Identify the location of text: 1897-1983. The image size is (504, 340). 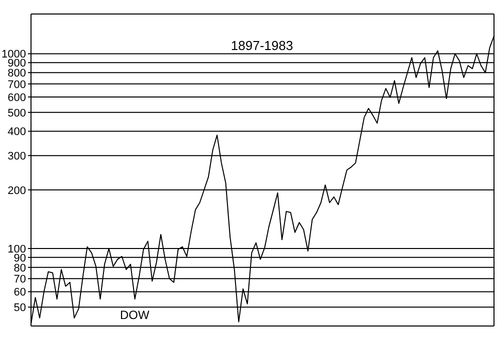
(262, 45).